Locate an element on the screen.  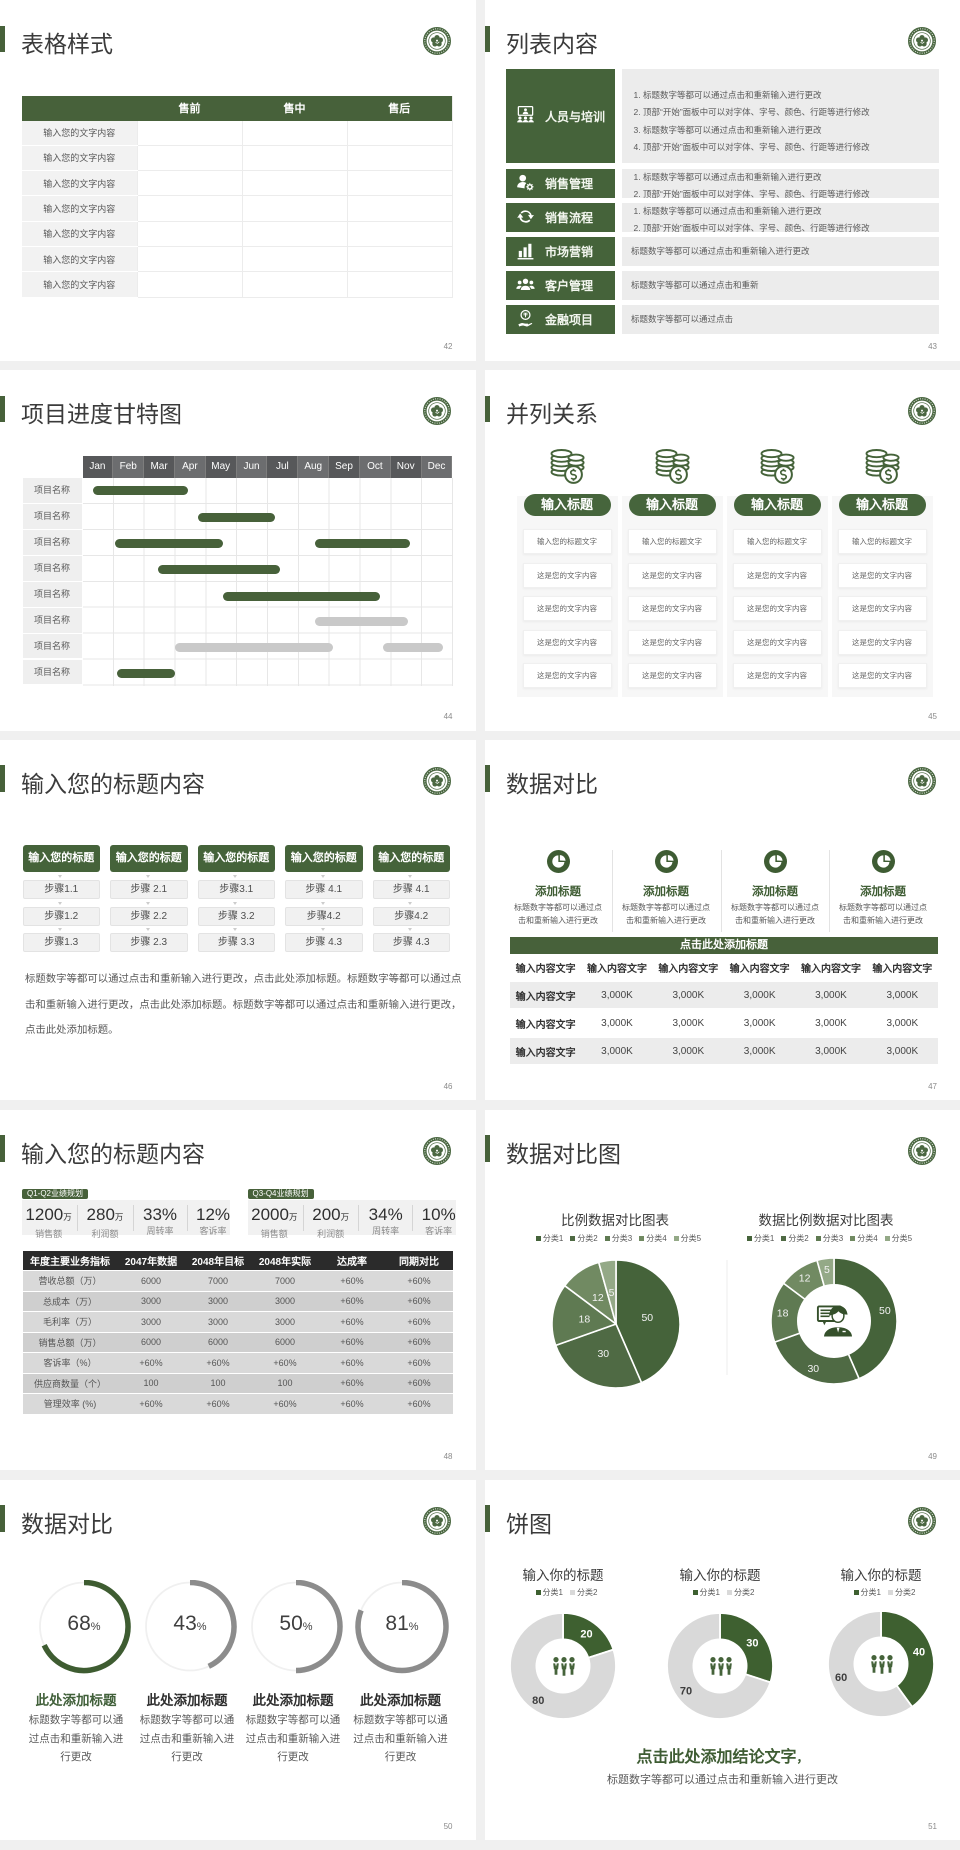
svg-text: 70 is located at coordinates (686, 1691).